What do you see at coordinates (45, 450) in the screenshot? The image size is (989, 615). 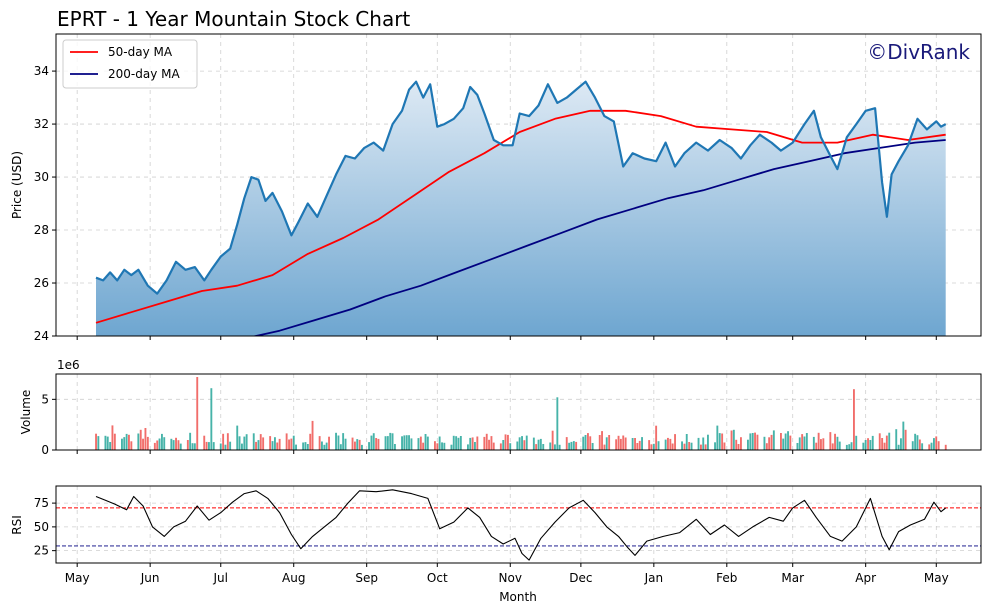 I see `y-tick-label: 0` at bounding box center [45, 450].